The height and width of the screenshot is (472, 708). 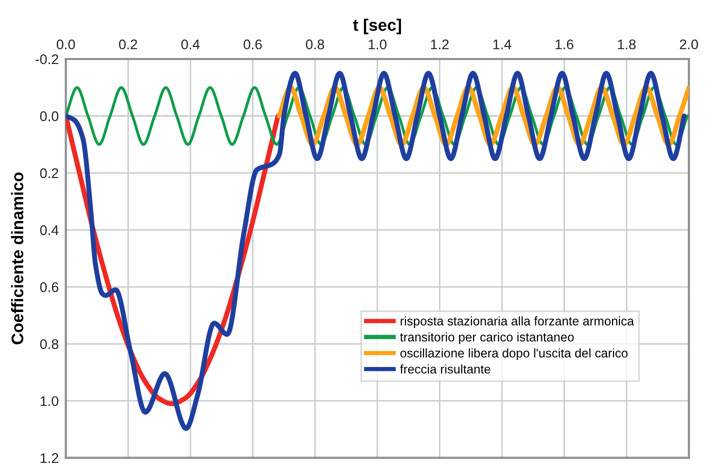 I want to click on y-tick-label: 0.4, so click(x=49, y=230).